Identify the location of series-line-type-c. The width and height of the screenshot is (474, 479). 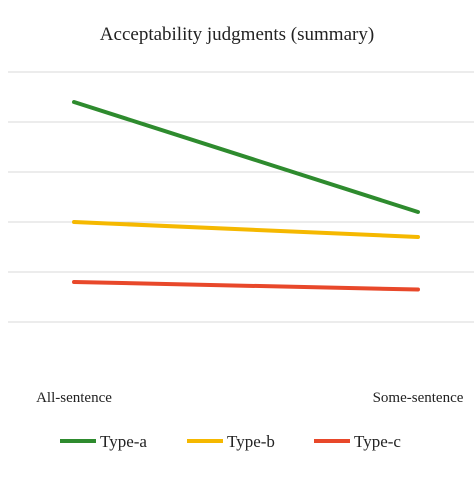
(246, 286).